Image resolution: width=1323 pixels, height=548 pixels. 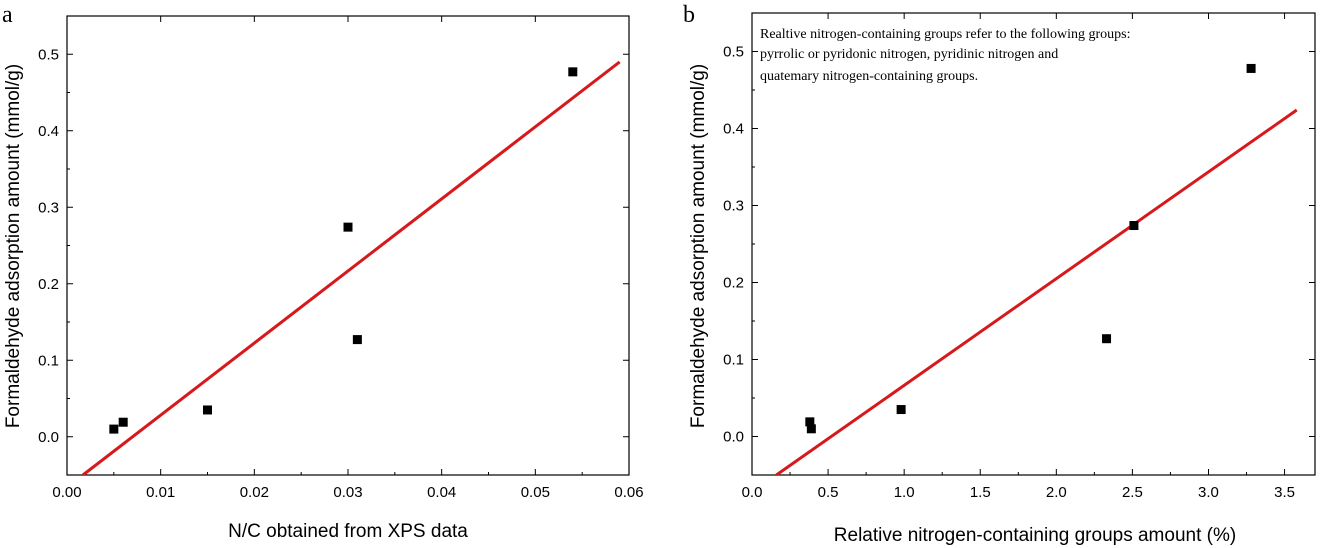 What do you see at coordinates (828, 492) in the screenshot?
I see `panel-b-x-tick-label: 0.5` at bounding box center [828, 492].